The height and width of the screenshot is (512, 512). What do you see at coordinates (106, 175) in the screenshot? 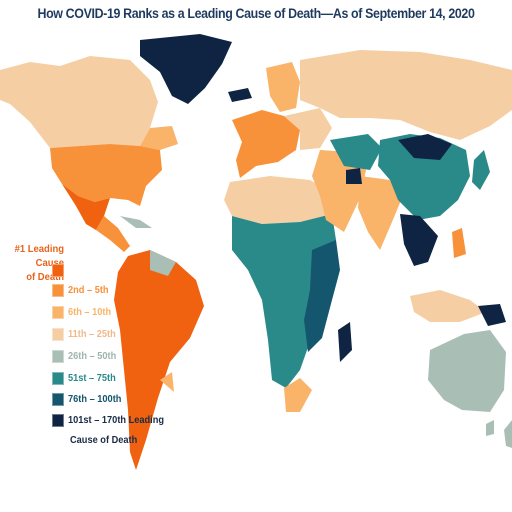
I see `region-usa` at bounding box center [106, 175].